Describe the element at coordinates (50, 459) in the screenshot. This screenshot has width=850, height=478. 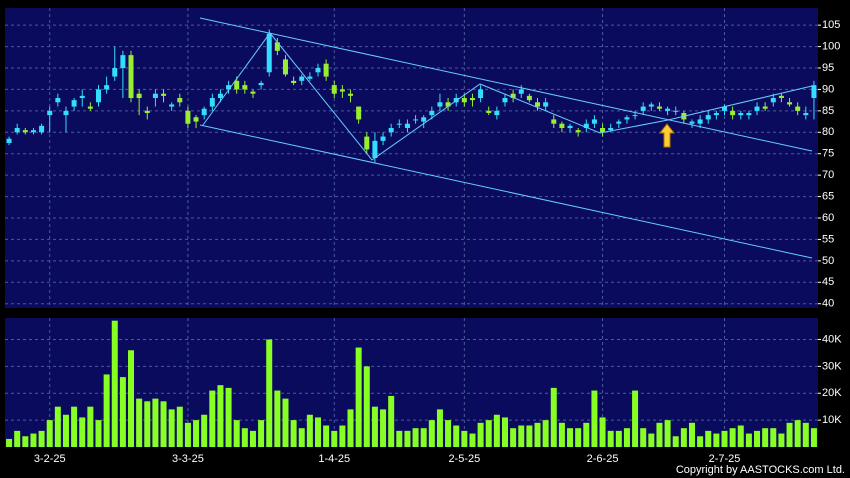
I see `x-tick-label: 3-2-25` at that location.